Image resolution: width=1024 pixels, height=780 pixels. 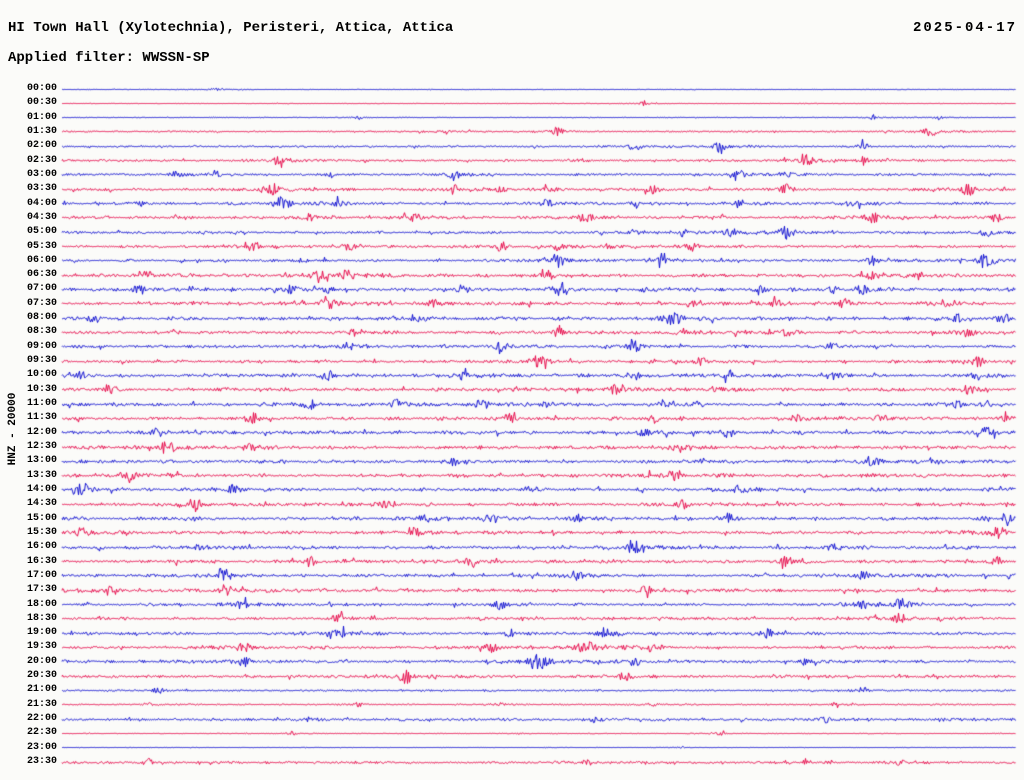 I want to click on time-label: 01:00, so click(x=41, y=117).